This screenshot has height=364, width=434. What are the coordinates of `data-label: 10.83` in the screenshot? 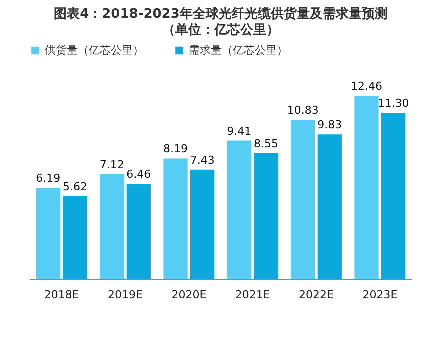 It's located at (303, 110).